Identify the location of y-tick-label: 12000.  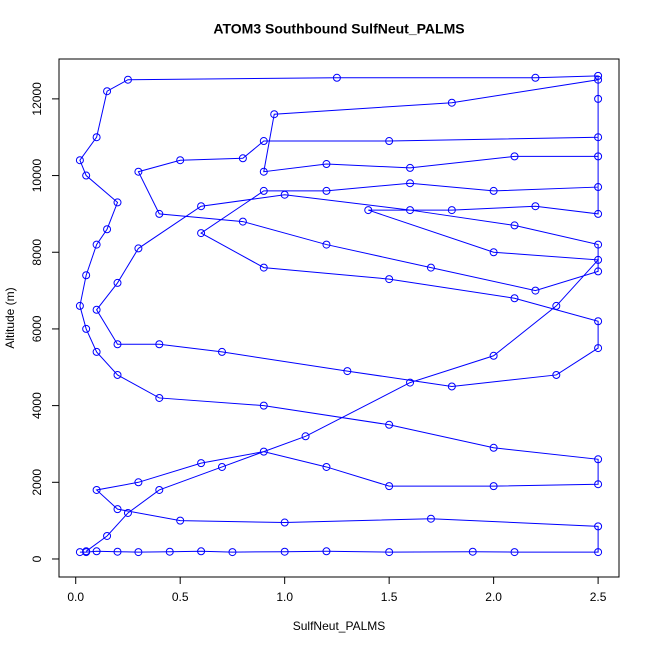
(37, 99).